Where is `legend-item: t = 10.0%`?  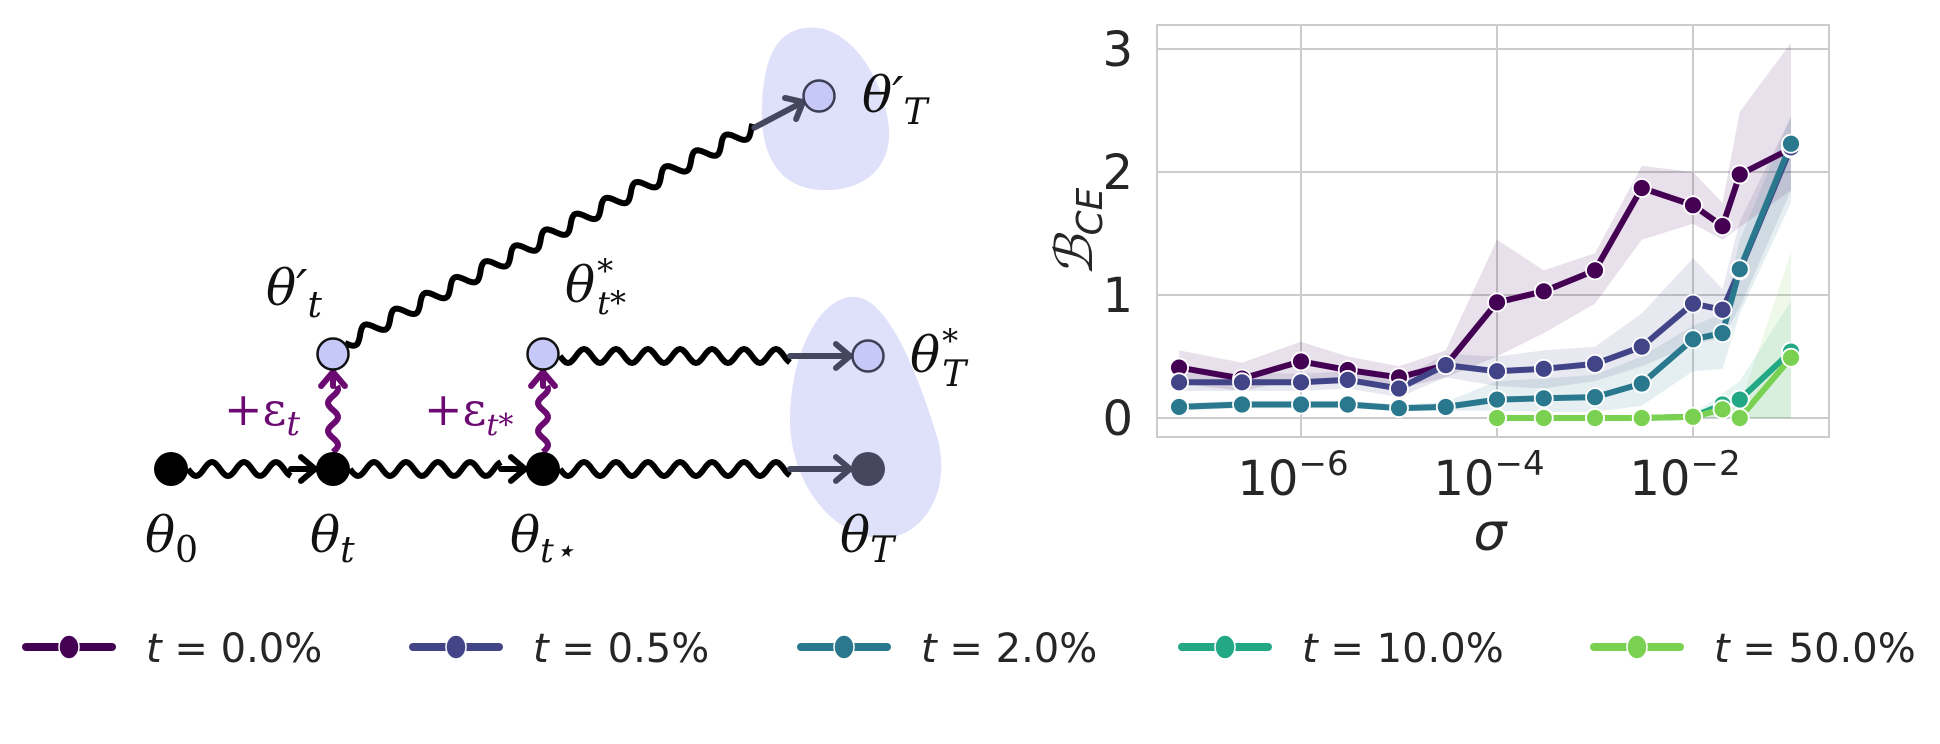
legend-item: t = 10.0% is located at coordinates (1341, 649).